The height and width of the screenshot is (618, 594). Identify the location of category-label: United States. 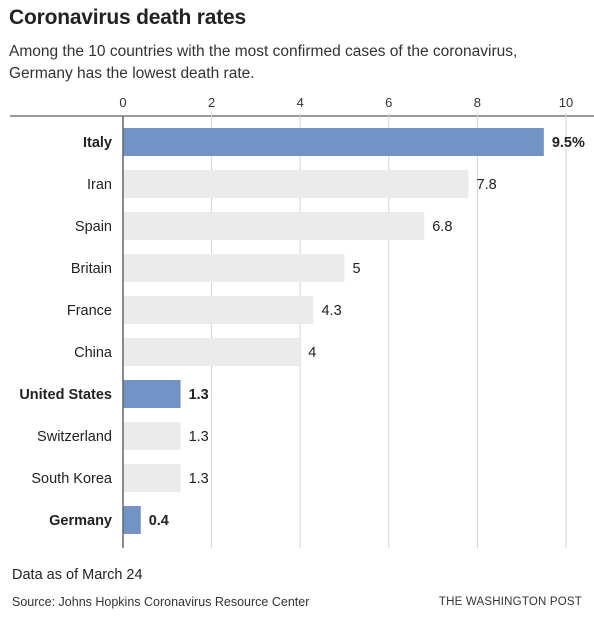
(65, 395).